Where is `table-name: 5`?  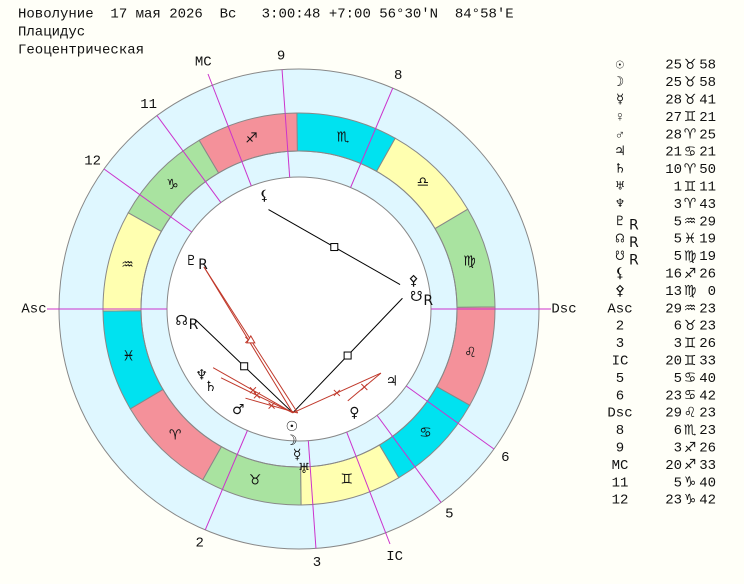
table-name: 5 is located at coordinates (620, 379).